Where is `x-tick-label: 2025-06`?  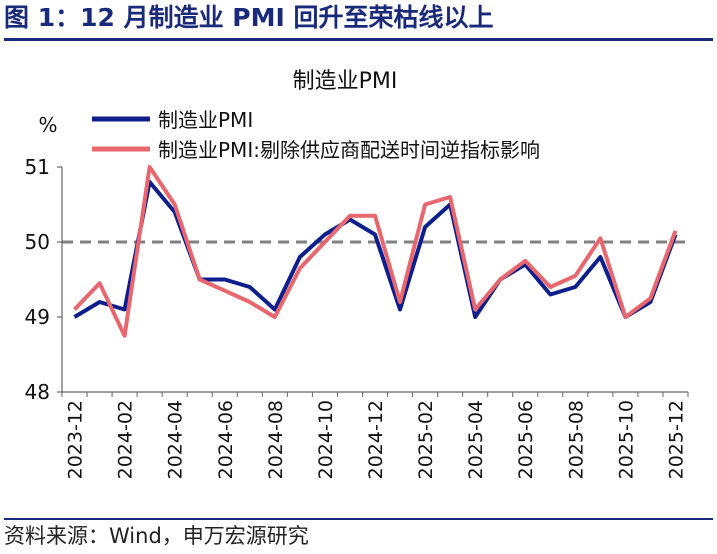
x-tick-label: 2025-06 is located at coordinates (526, 439).